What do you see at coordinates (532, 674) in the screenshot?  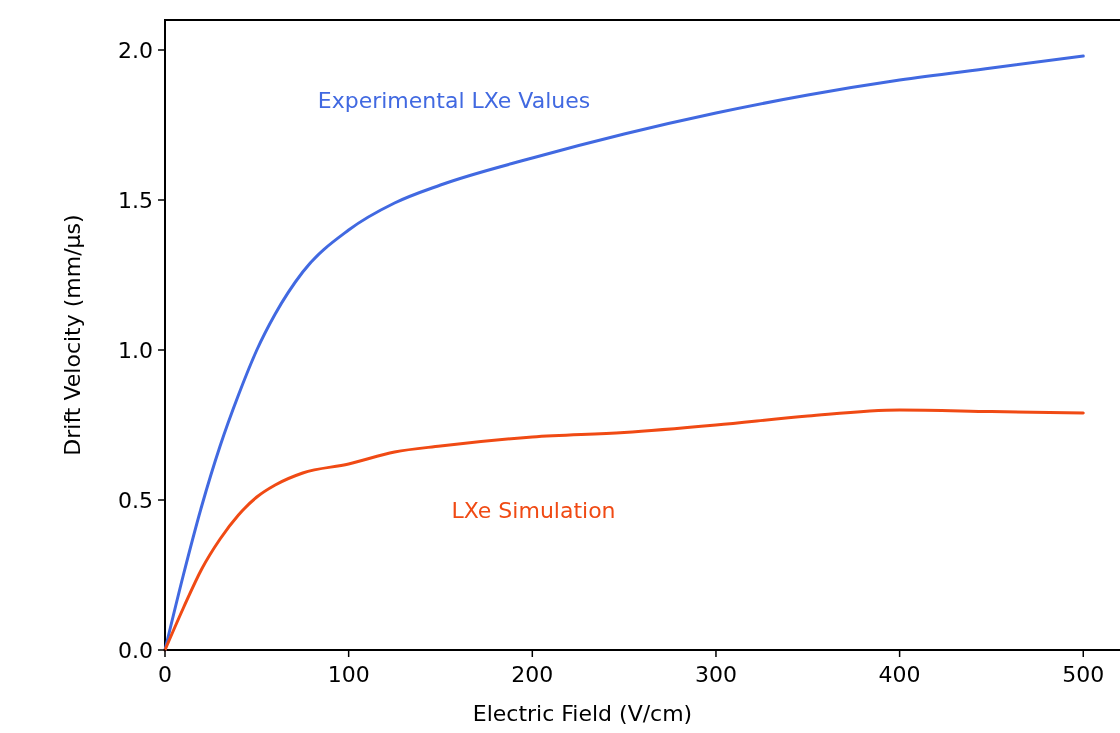 I see `x-tick-label: 200` at bounding box center [532, 674].